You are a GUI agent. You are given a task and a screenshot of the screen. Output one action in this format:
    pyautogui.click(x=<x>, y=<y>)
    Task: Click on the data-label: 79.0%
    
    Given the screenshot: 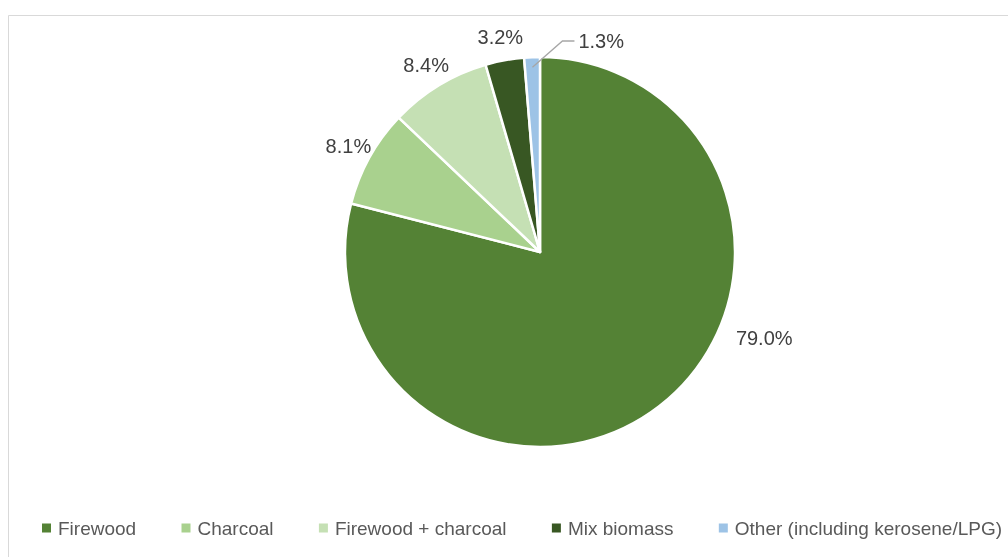 What is the action you would take?
    pyautogui.click(x=764, y=337)
    